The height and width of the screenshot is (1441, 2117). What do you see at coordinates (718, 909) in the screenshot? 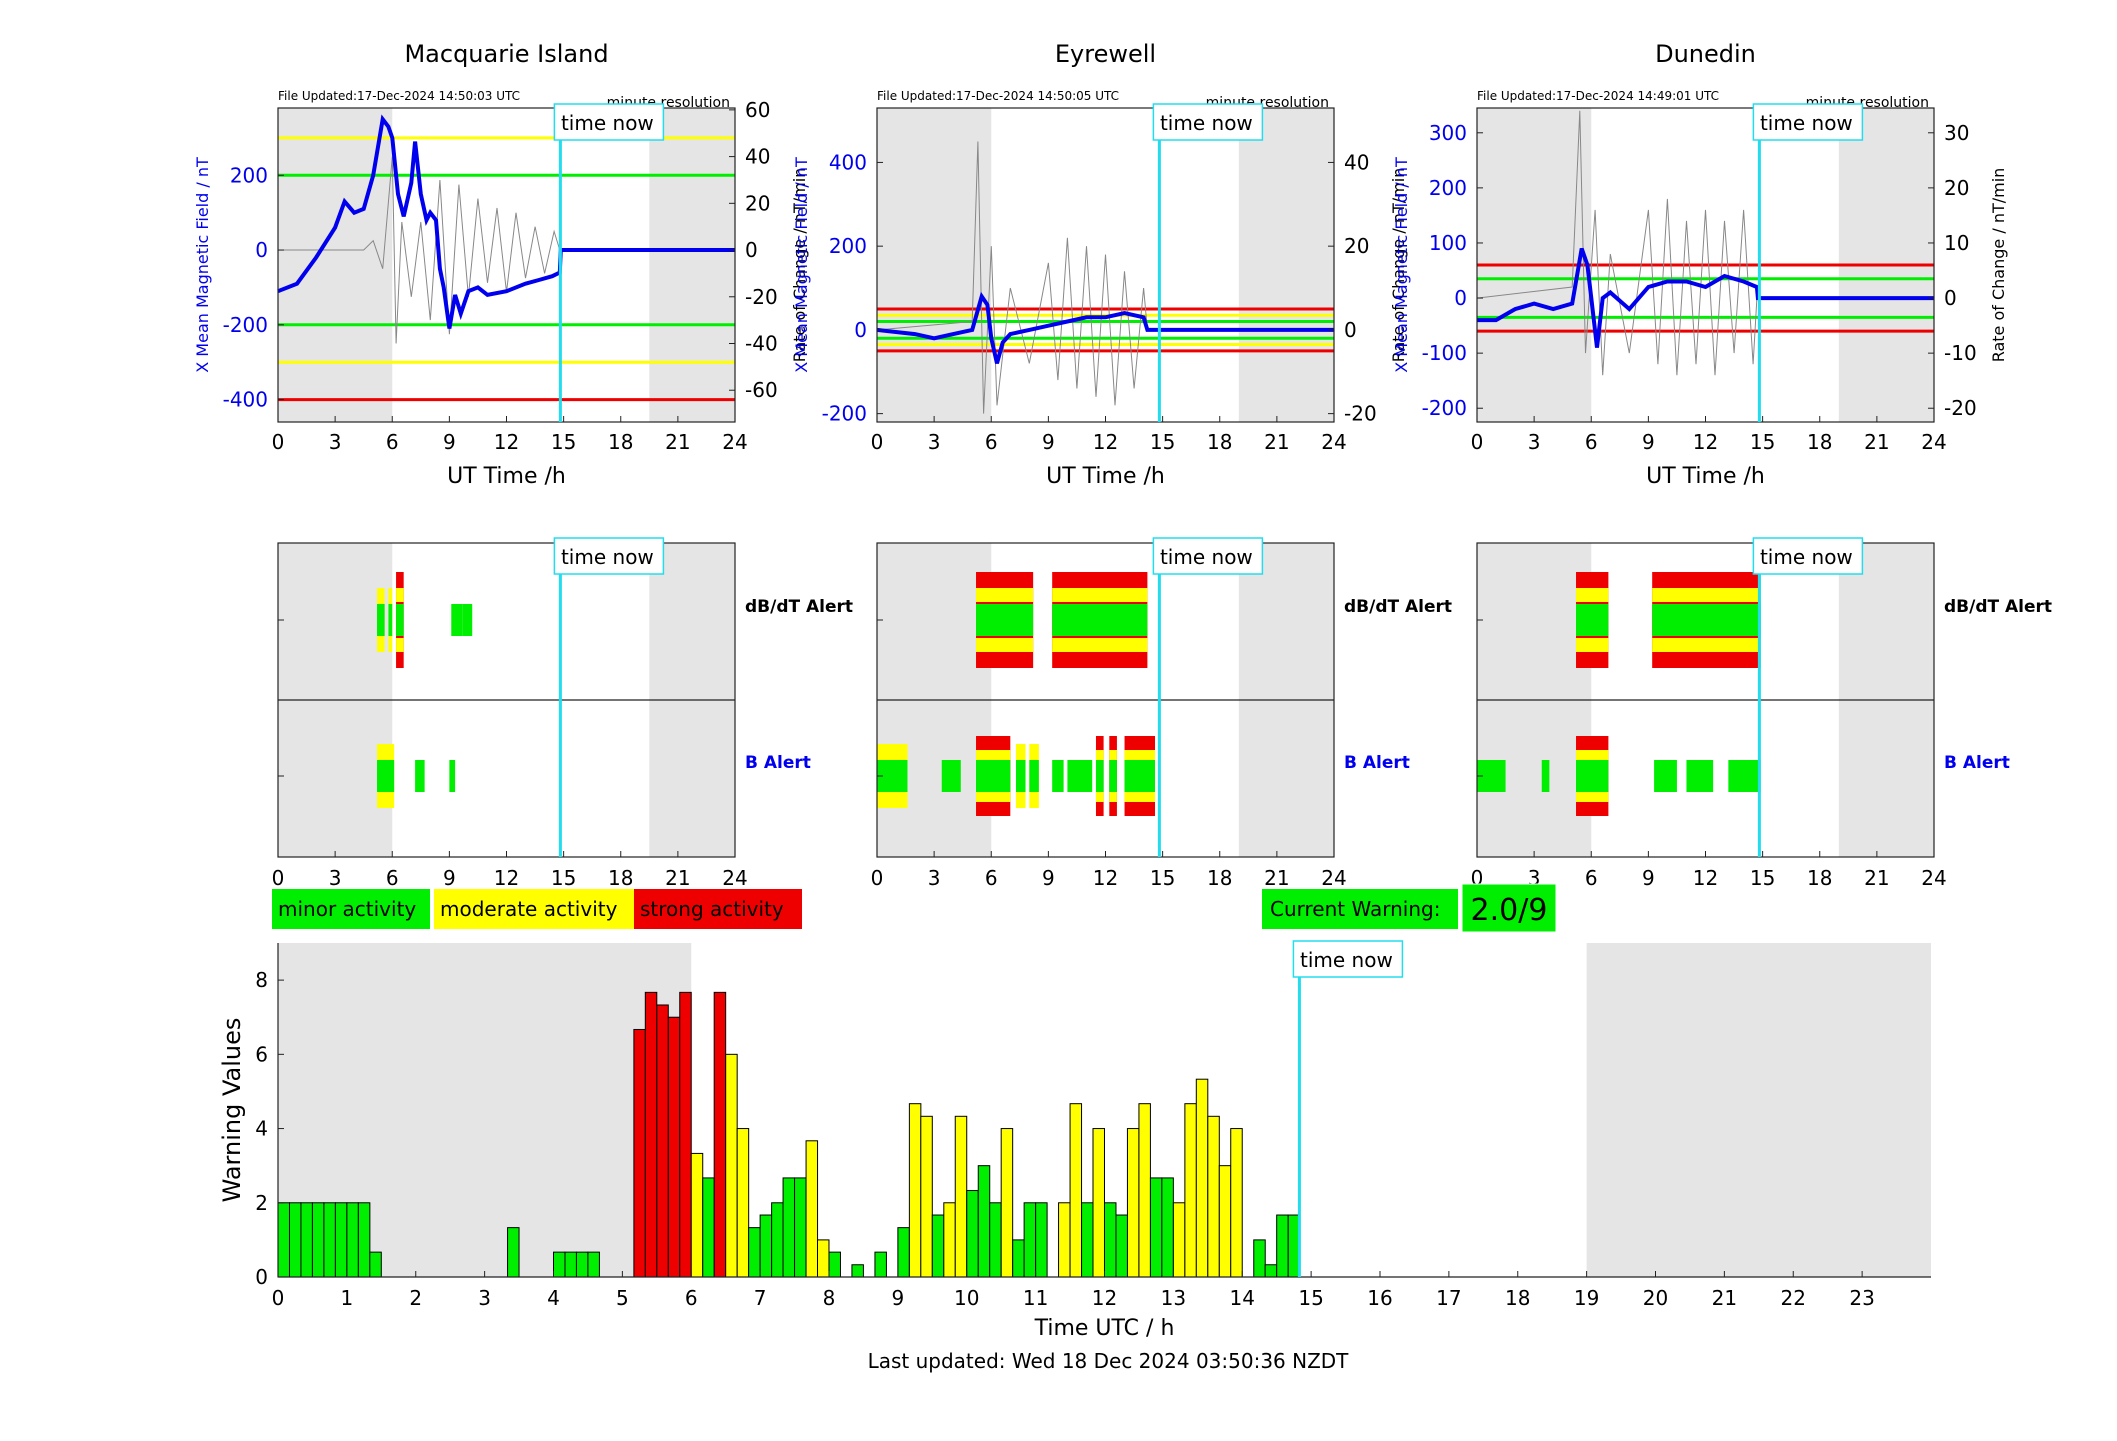
I see `legend-swatch-strong` at bounding box center [718, 909].